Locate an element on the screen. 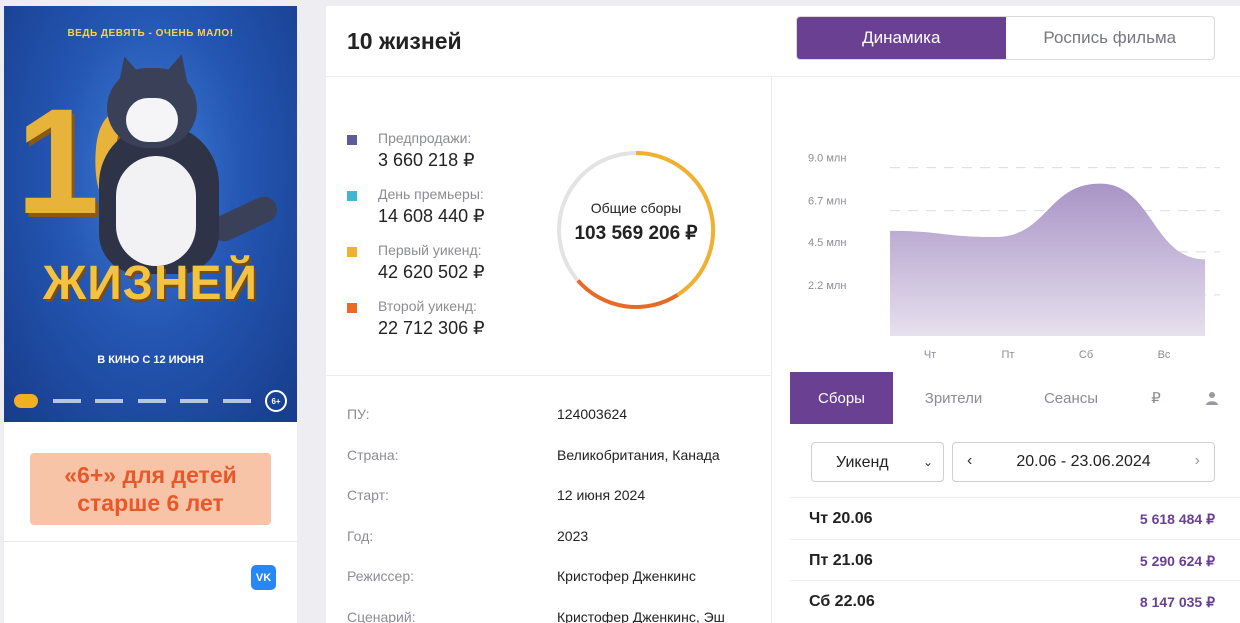 This screenshot has width=1240, height=623. date-range-picker: ‹ 20.06 - 23.06.2024 › is located at coordinates (1083, 462).